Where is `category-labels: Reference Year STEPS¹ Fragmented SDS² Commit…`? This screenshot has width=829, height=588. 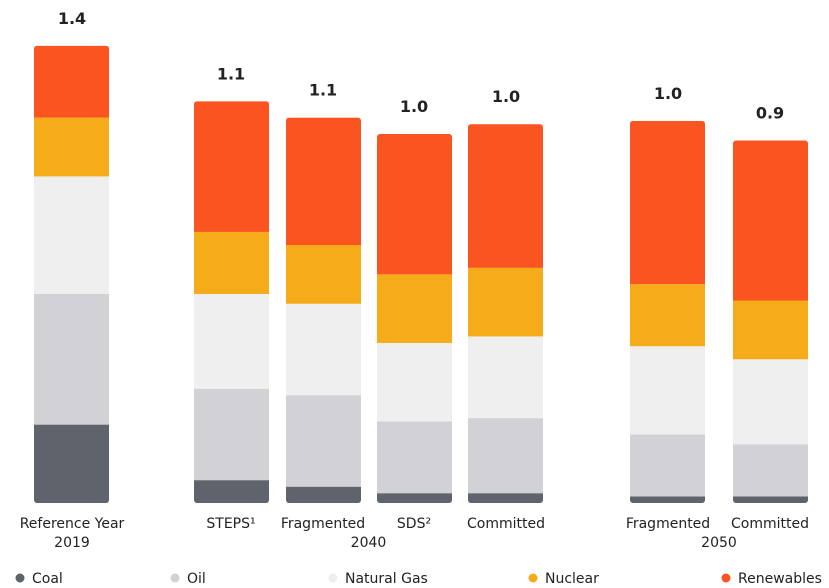
category-labels: Reference Year STEPS¹ Fragmented SDS² Commit… is located at coordinates (414, 524).